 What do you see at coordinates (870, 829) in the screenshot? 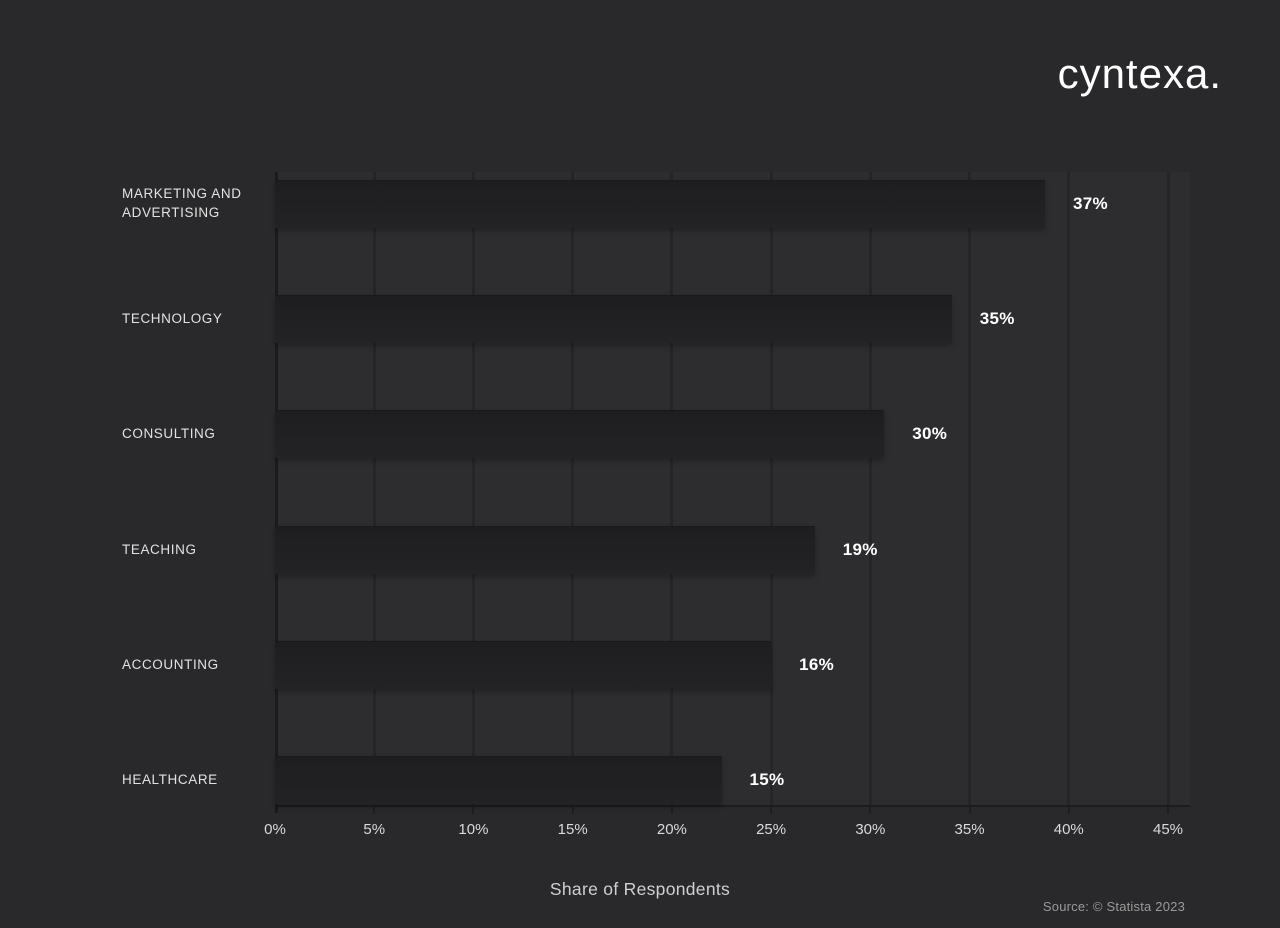
I see `x-tick-label: 30%` at bounding box center [870, 829].